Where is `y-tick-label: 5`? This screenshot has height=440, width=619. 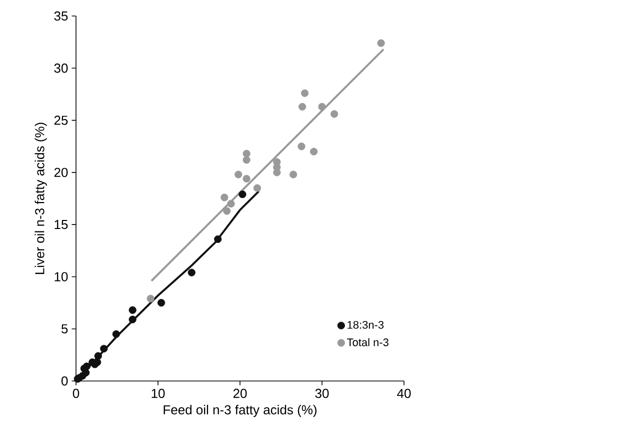
y-tick-label: 5 is located at coordinates (64, 329).